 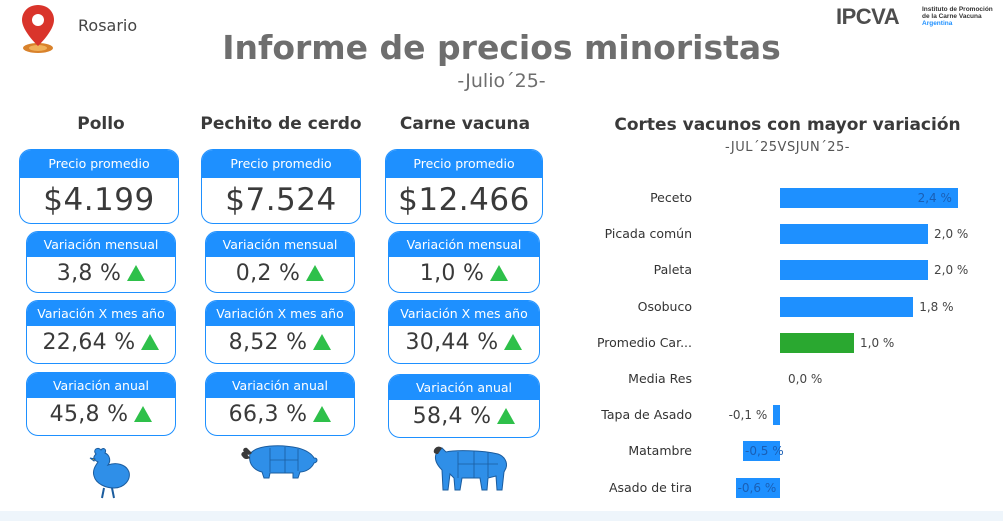 I want to click on variation-card-yoy-month: Variación X mes año 22,64 %, so click(x=101, y=332).